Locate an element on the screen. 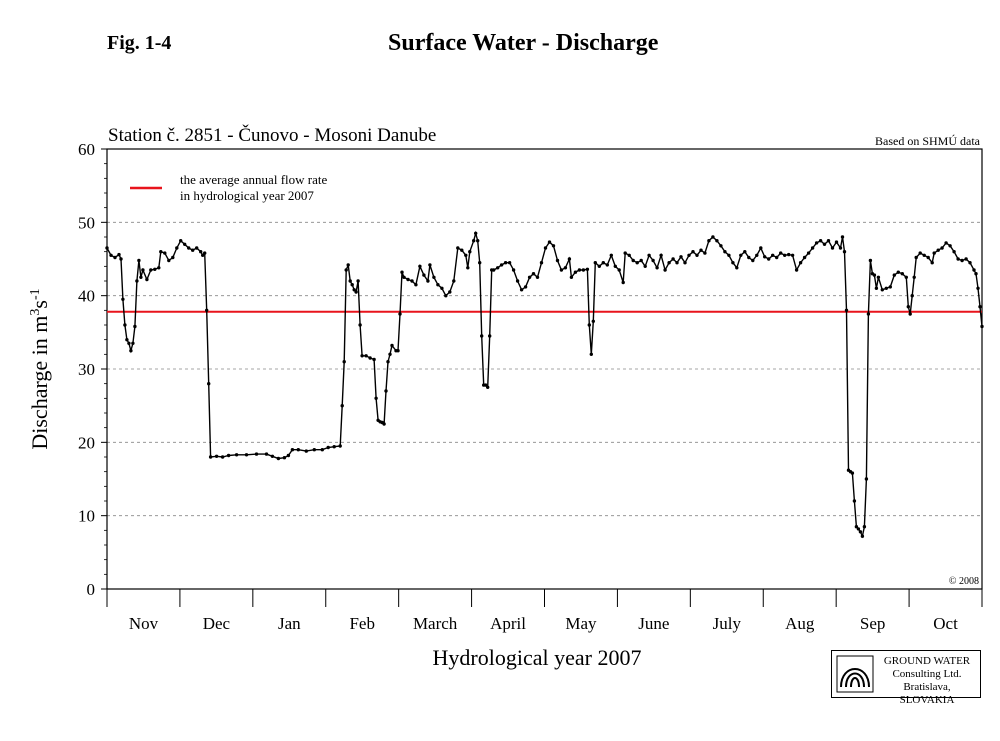 The width and height of the screenshot is (1000, 741). logo-waves-icon is located at coordinates (855, 674).